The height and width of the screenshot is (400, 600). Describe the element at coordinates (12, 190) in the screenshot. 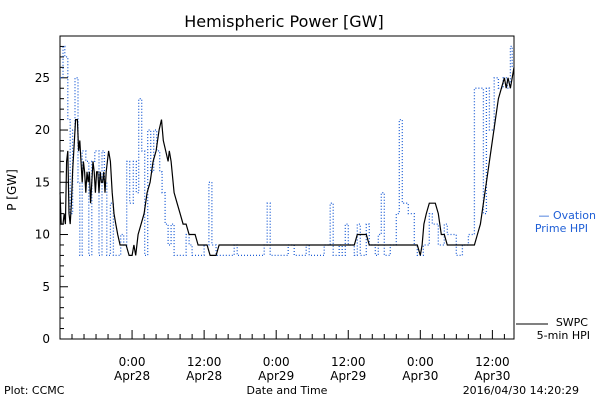

I see `y-axis-label: P [GW]` at that location.